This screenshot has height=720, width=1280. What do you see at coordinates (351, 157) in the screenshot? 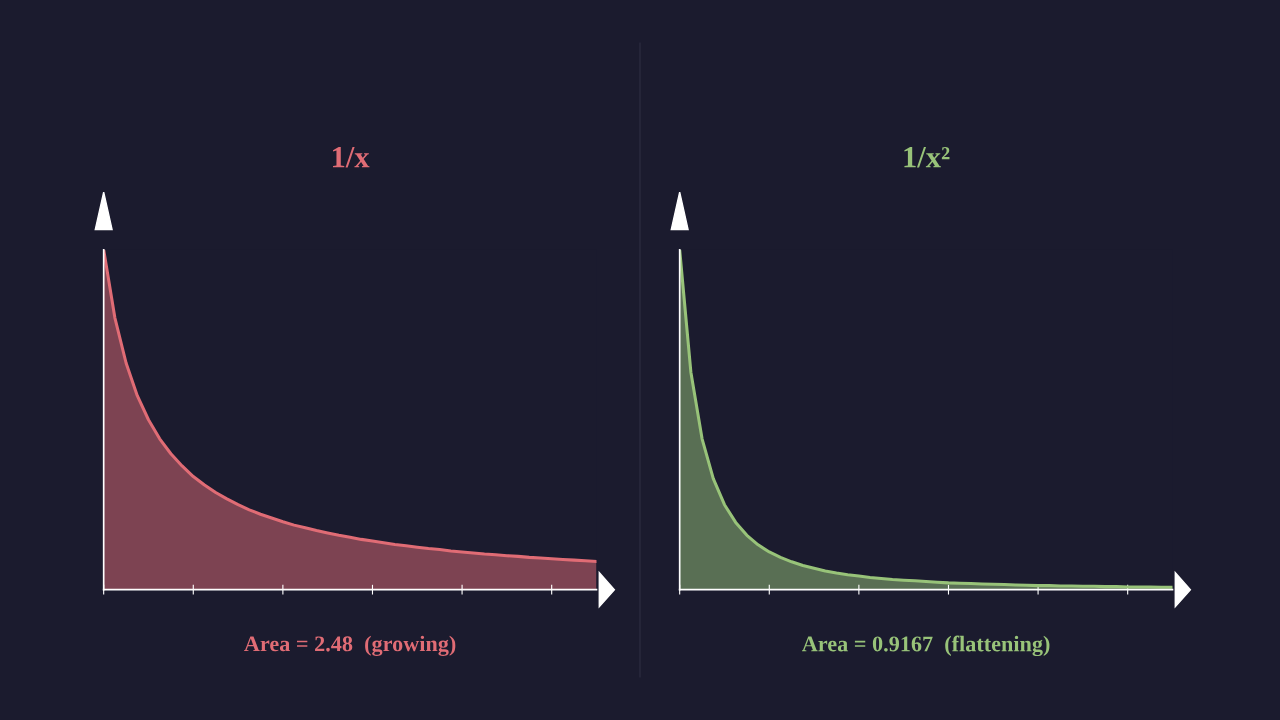
I see `chart-title: 1/x` at bounding box center [351, 157].